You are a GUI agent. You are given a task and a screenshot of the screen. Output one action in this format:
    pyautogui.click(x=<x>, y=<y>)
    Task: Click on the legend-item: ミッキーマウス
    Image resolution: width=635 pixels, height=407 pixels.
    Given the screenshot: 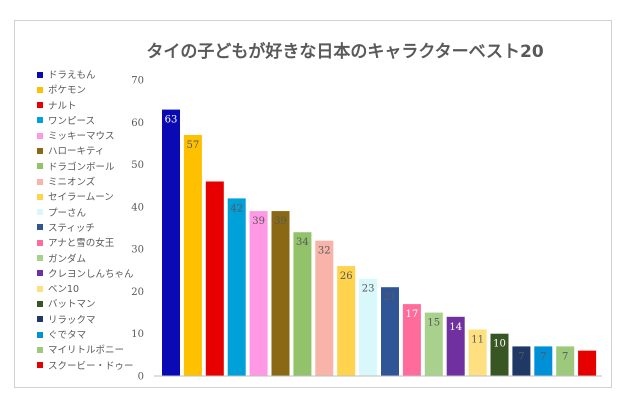 What is the action you would take?
    pyautogui.click(x=102, y=136)
    